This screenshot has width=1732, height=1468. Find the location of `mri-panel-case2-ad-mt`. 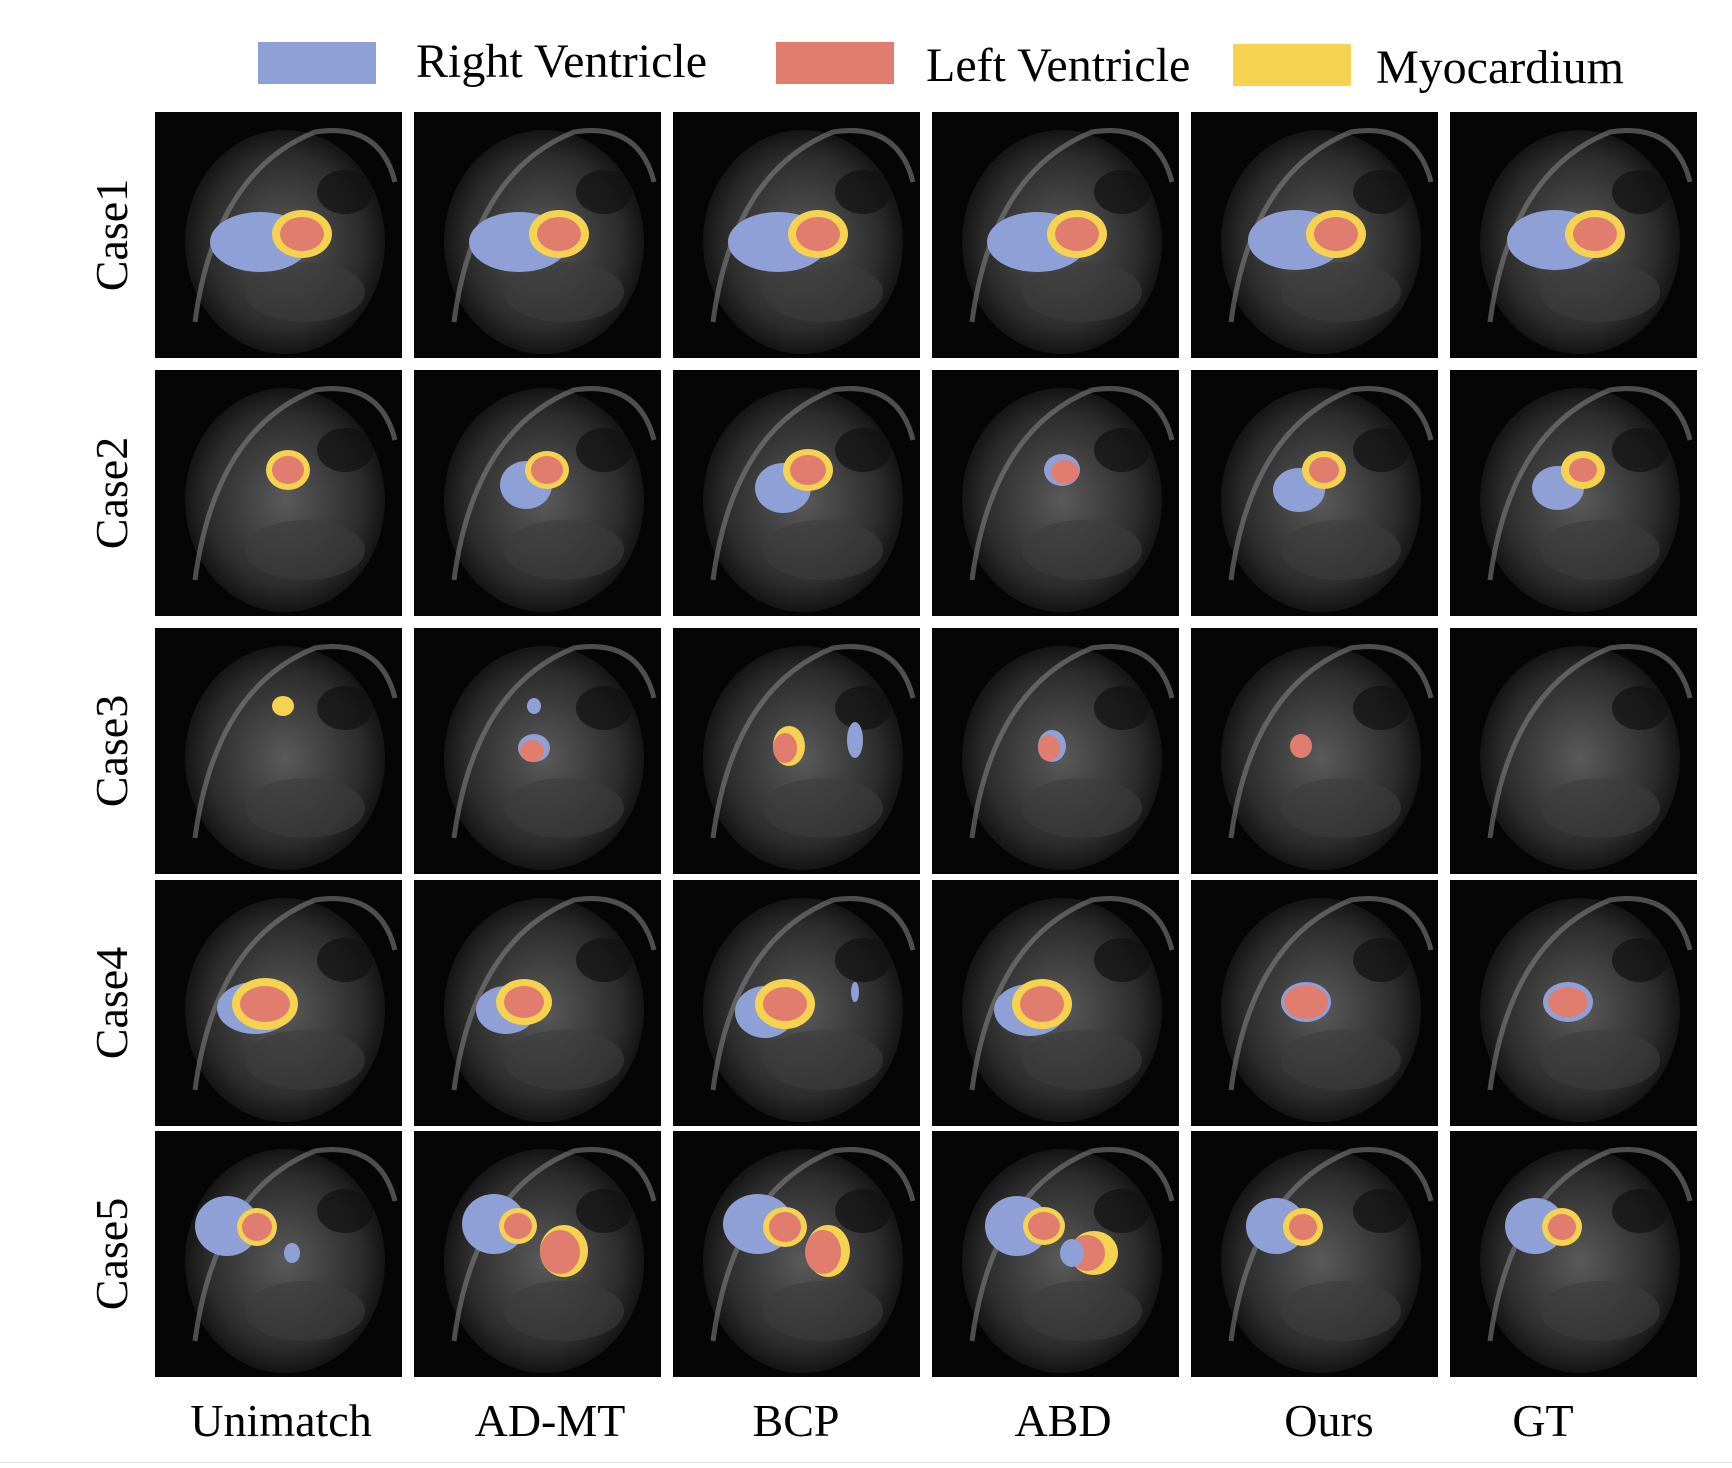

mri-panel-case2-ad-mt is located at coordinates (537, 493).